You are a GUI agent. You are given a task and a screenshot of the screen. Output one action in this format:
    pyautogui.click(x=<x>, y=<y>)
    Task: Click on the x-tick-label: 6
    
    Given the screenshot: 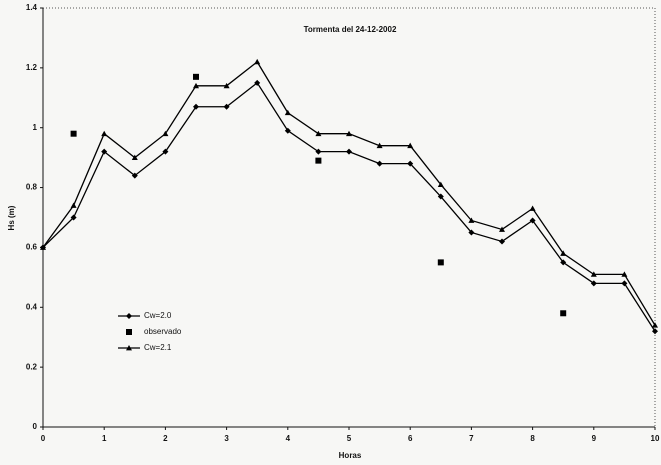 What is the action you would take?
    pyautogui.click(x=410, y=438)
    